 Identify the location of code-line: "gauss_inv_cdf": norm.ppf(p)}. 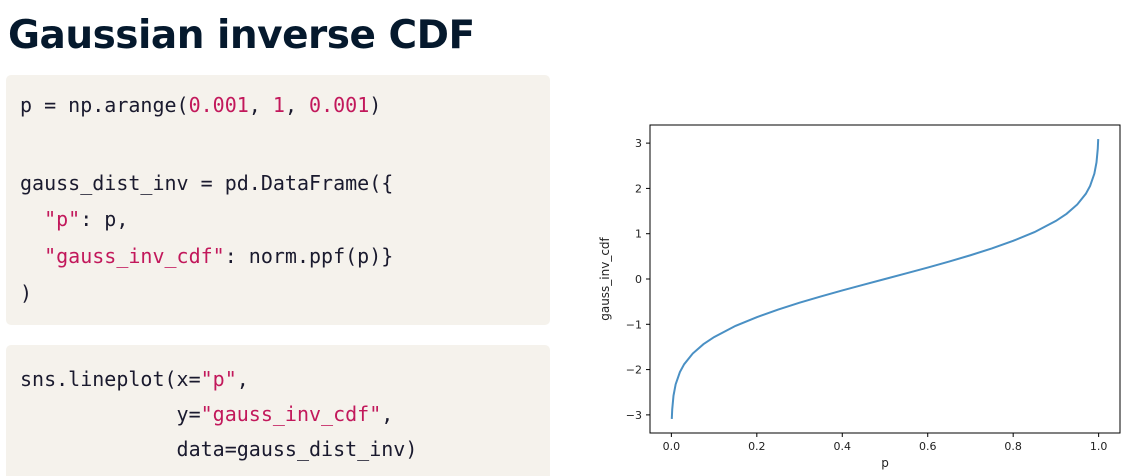
(206, 256).